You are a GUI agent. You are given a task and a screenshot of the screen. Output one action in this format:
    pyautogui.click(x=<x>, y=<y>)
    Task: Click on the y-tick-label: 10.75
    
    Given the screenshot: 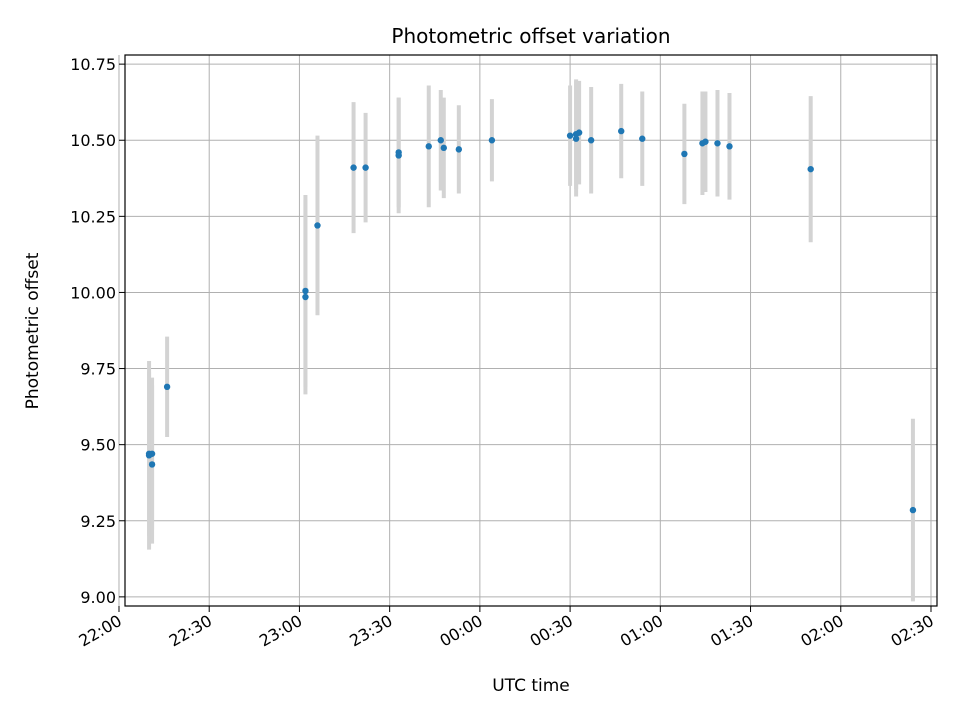 What is the action you would take?
    pyautogui.click(x=93, y=64)
    